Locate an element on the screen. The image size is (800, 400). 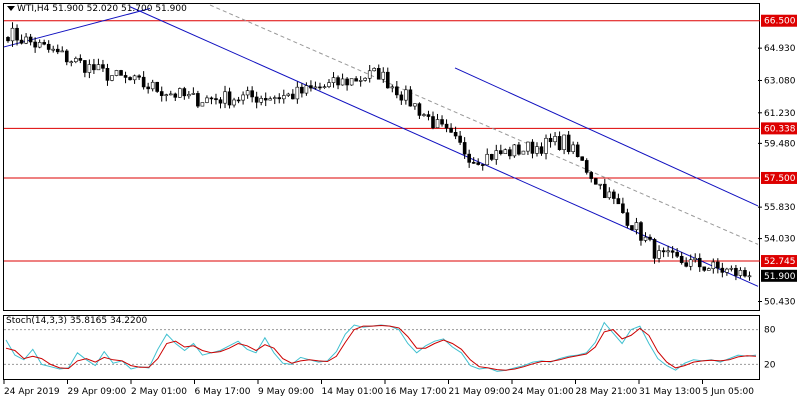
y-tick-label: 50.430 is located at coordinates (780, 302).